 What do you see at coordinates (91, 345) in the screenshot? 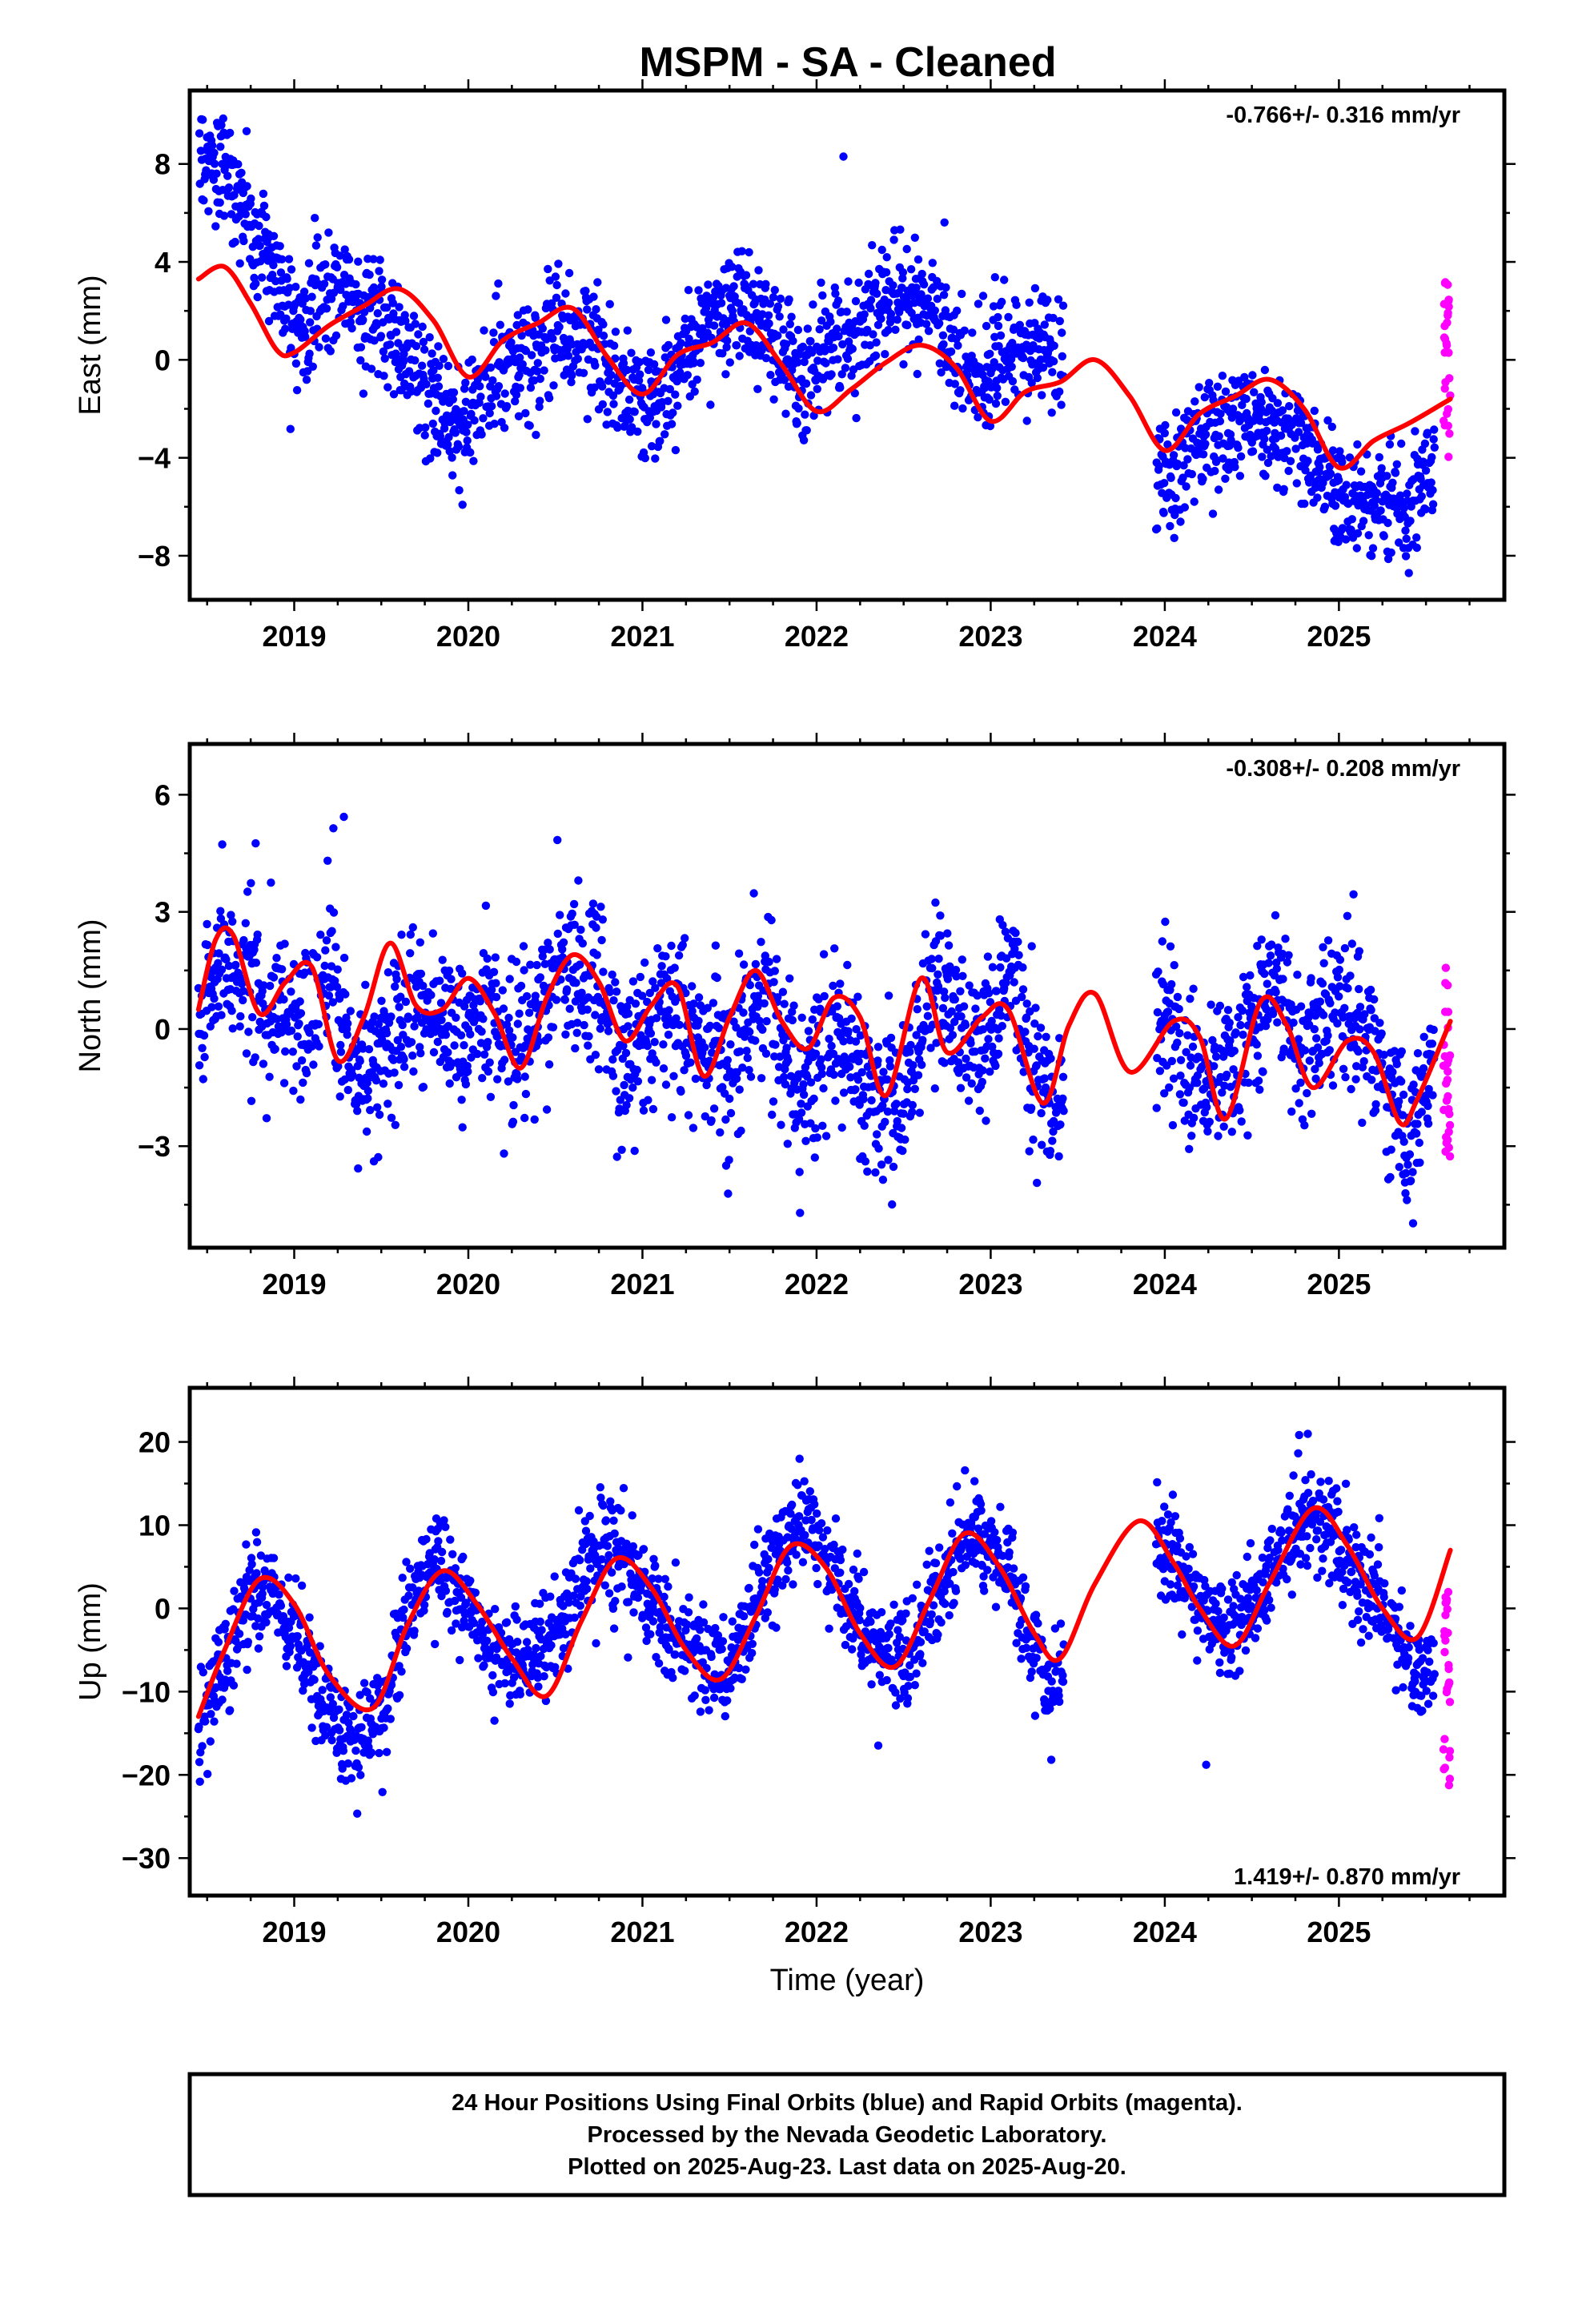
I see `y-axis-label: East (mm)` at bounding box center [91, 345].